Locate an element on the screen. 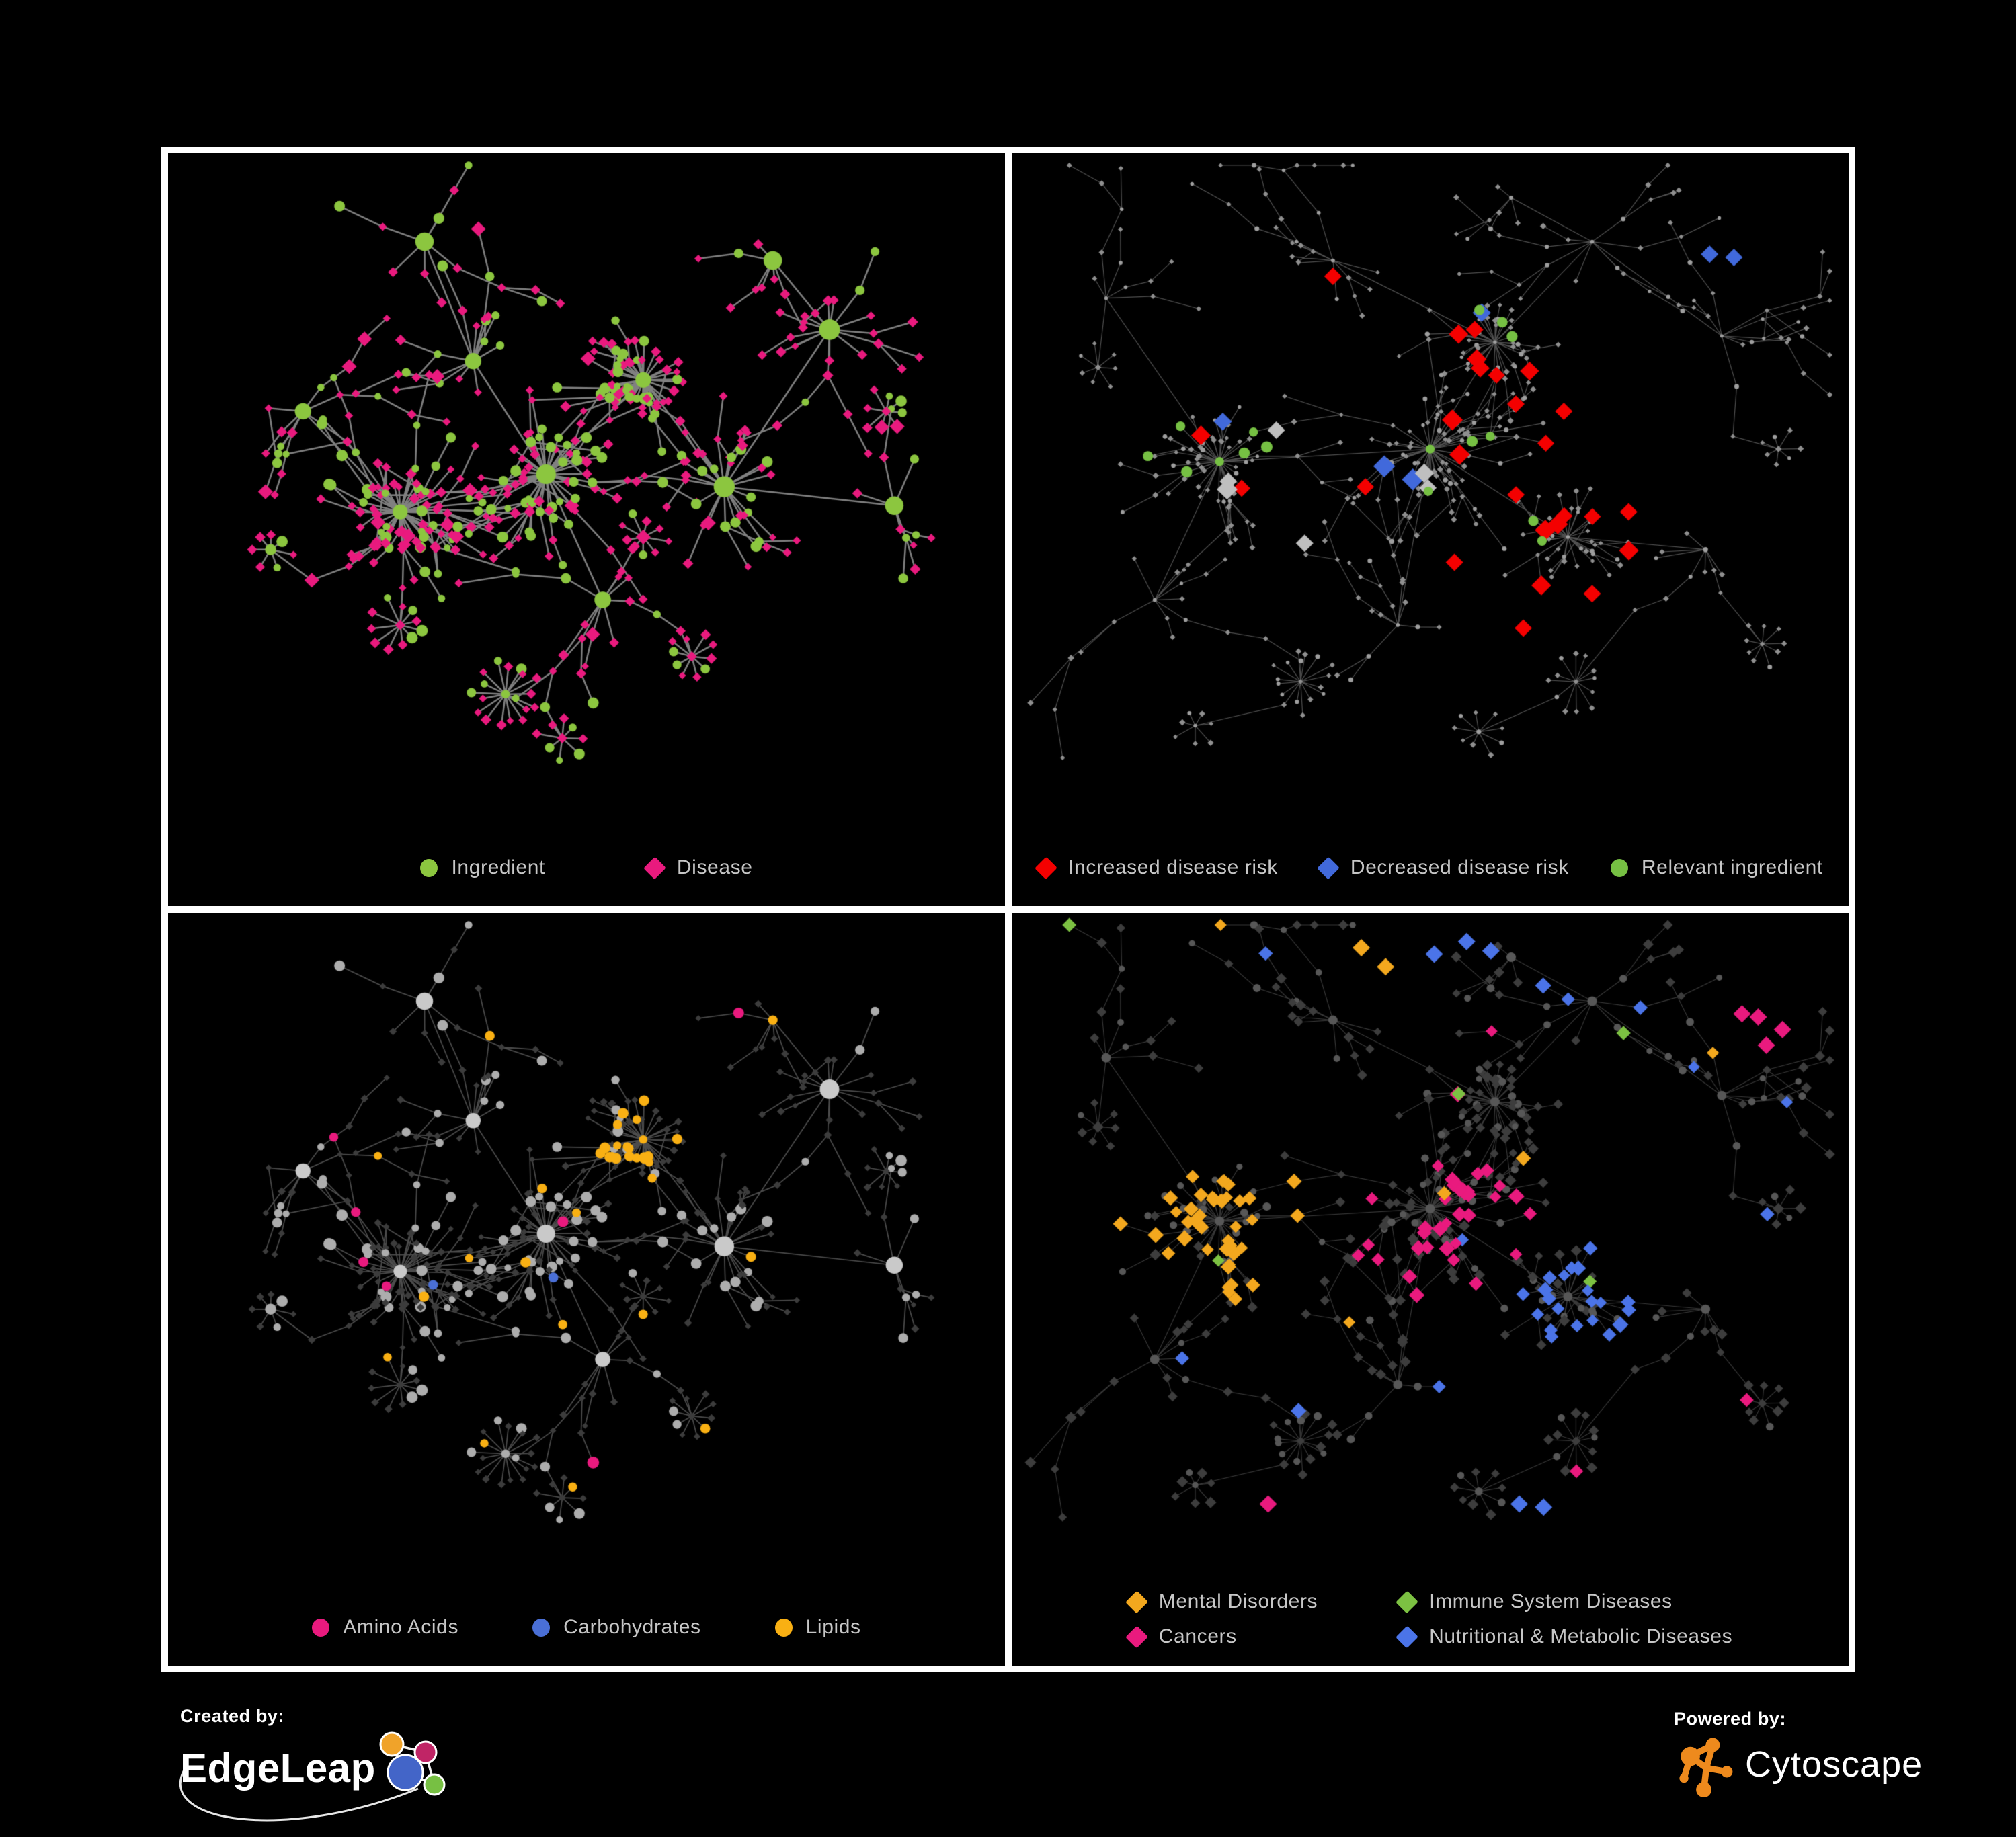 The image size is (2016, 1837). edgeleap-logo is located at coordinates (412, 1763).